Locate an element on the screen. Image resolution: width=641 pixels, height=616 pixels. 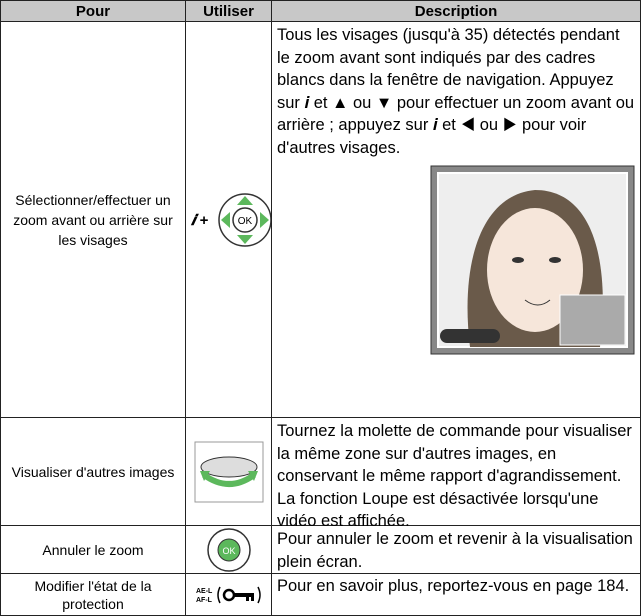
icon-text: AF-L is located at coordinates (204, 600).